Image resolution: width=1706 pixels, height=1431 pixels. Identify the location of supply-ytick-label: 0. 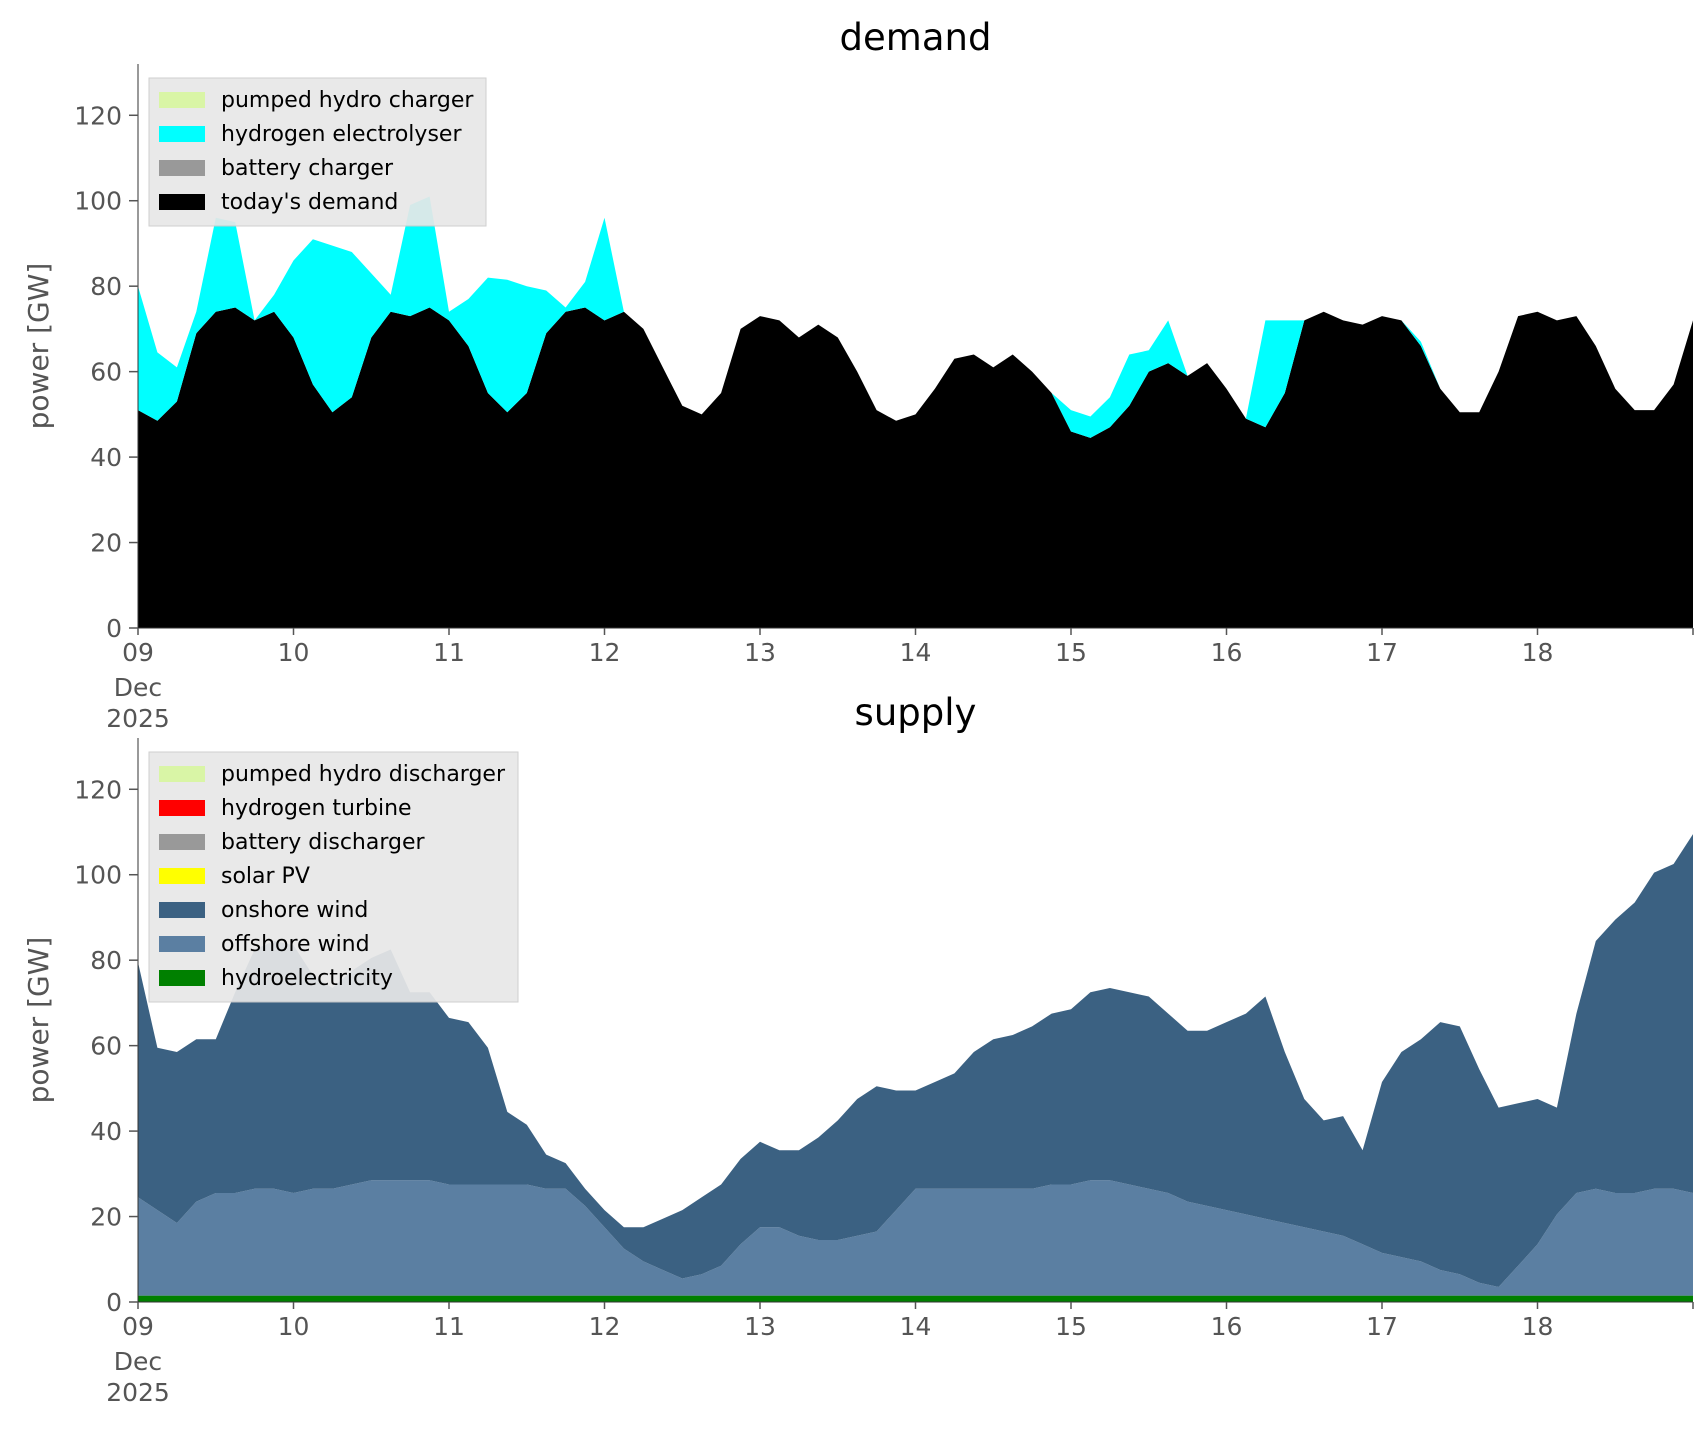
(114, 1302).